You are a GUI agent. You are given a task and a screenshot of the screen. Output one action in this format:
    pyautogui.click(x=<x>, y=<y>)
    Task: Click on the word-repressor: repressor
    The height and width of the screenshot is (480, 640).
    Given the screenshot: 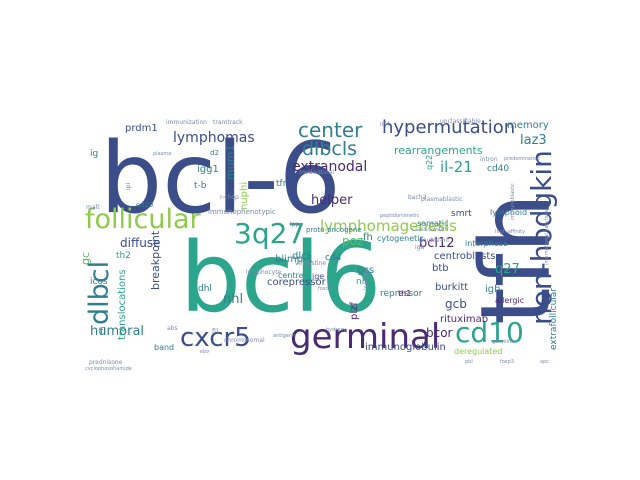 What is the action you would take?
    pyautogui.click(x=401, y=294)
    